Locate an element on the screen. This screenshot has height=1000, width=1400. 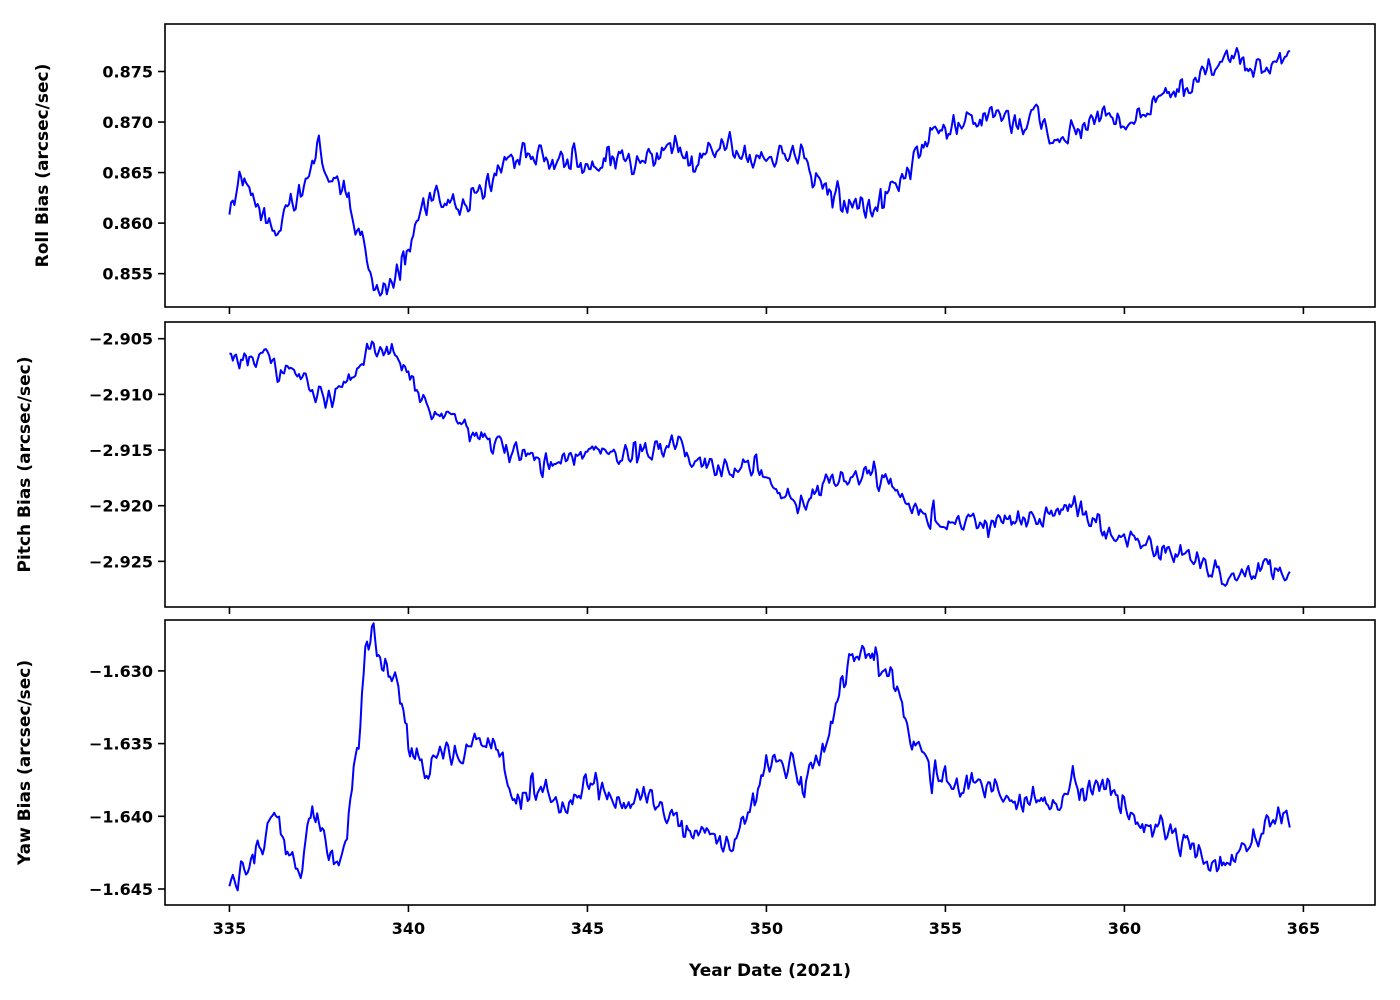
yaw-y-axis-label: Yaw Bias (arcsec/sec) is located at coordinates (25, 763).